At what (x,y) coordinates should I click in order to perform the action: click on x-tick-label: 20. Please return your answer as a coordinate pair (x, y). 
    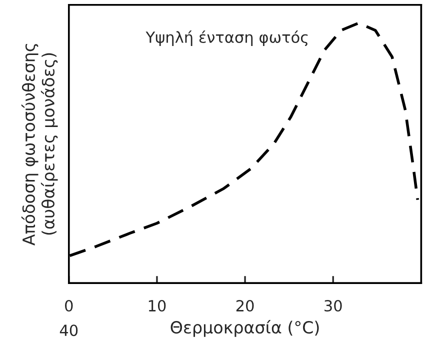
    Looking at the image, I should click on (245, 306).